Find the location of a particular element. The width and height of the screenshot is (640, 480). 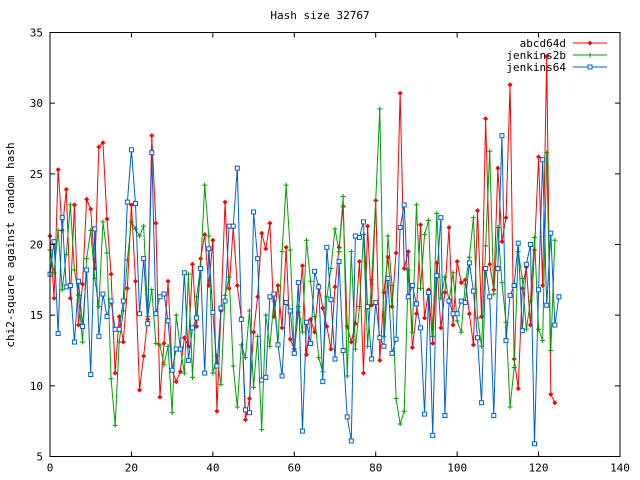

y-tick-label: 5 is located at coordinates (39, 457).